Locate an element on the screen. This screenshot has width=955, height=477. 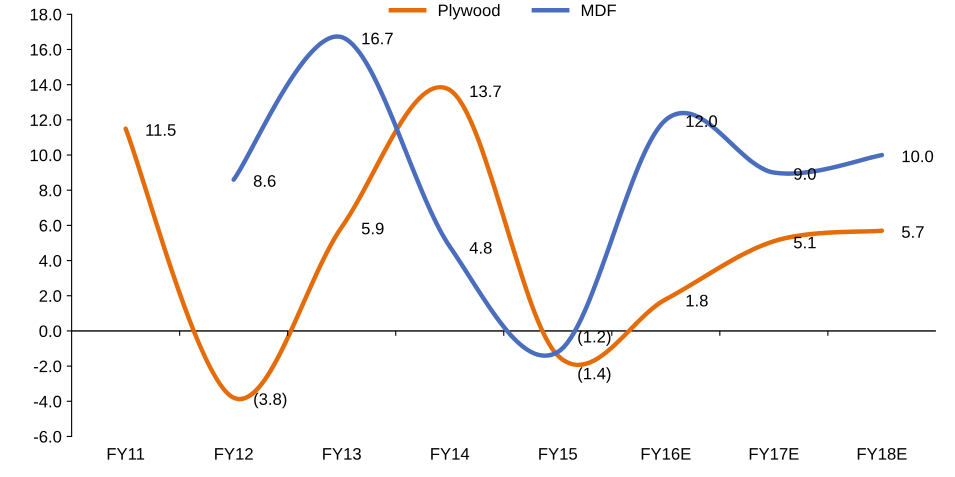
x-tick-label: FY18E is located at coordinates (882, 454).